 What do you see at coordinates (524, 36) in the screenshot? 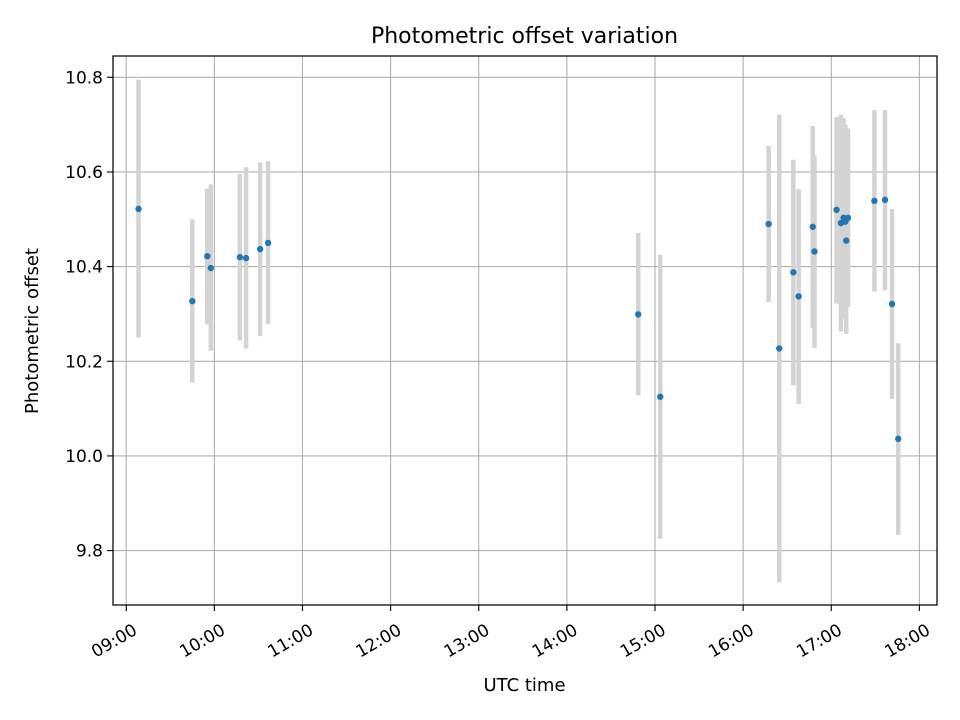
I see `chart-title: Photometric offset variation` at bounding box center [524, 36].